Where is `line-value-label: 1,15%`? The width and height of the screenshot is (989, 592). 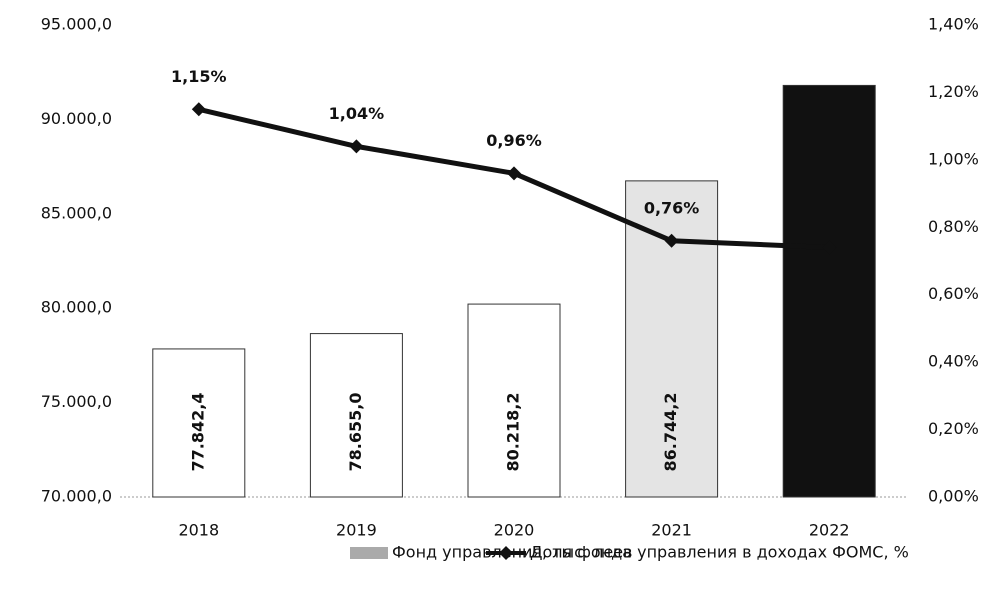
line-value-label: 1,15% is located at coordinates (199, 76).